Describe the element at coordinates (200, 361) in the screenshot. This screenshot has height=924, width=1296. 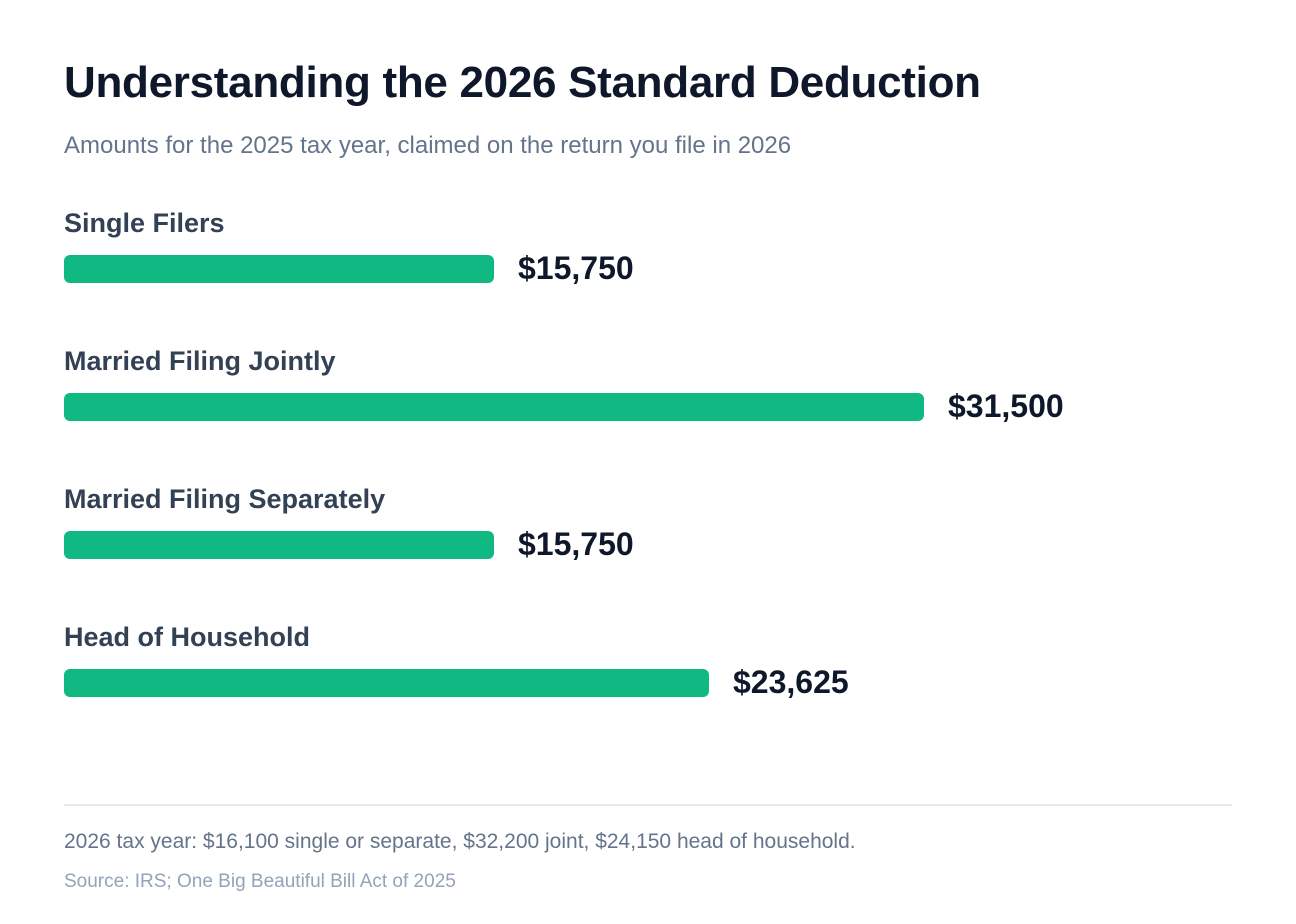
I see `bar-category-label: Married Filing Jointly` at that location.